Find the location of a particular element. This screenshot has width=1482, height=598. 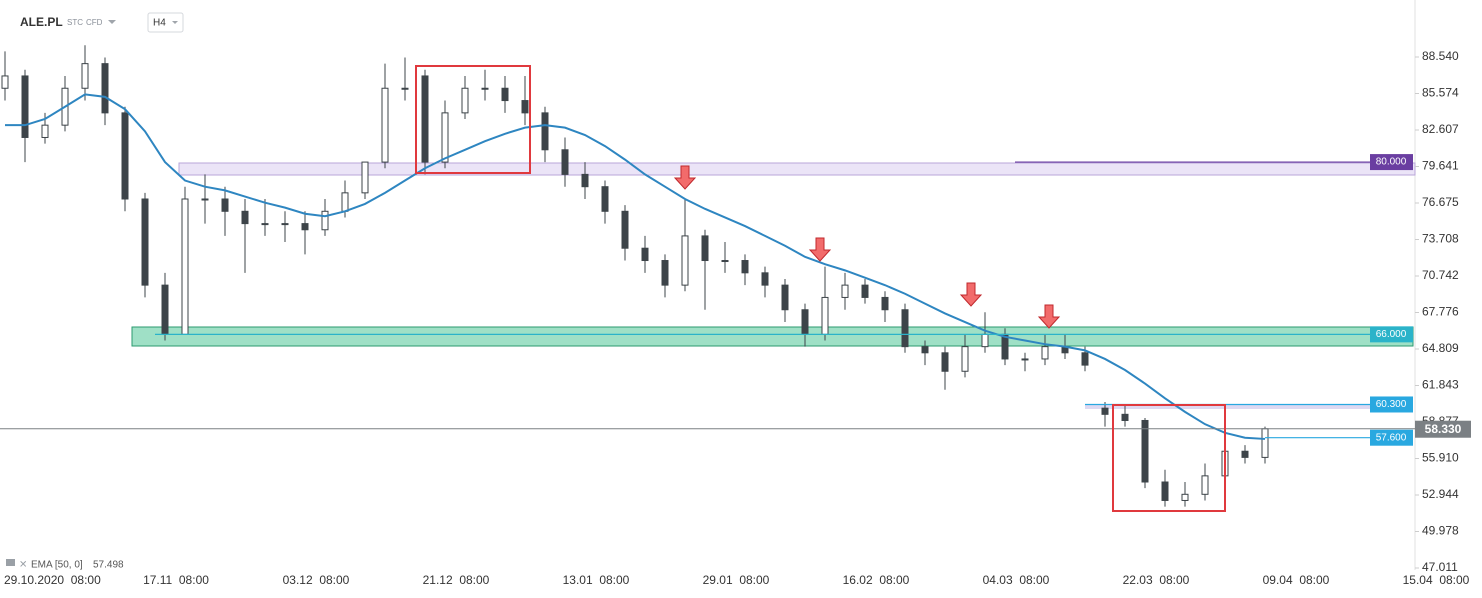

interval: H4 is located at coordinates (159, 23).